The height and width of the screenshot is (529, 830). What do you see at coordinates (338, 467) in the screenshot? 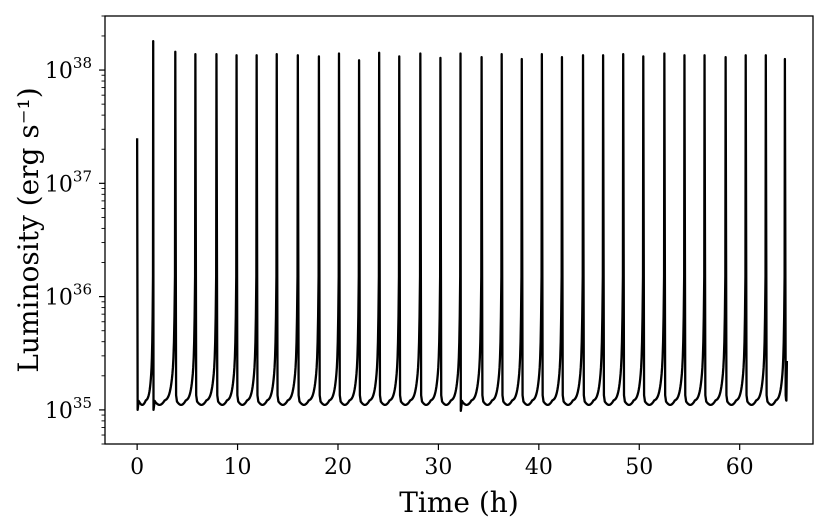
I see `x-tick-label: 20` at bounding box center [338, 467].